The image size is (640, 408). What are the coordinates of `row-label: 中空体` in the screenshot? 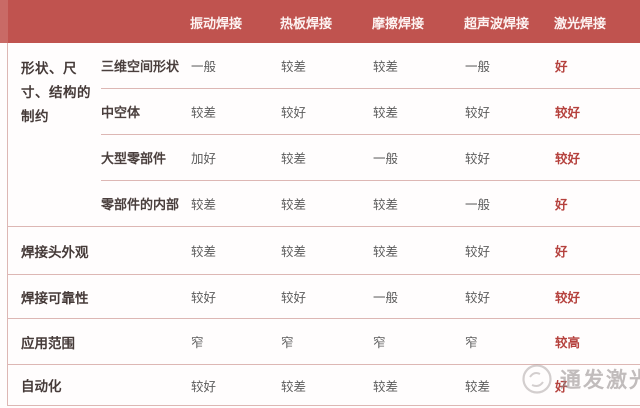 It's located at (121, 112).